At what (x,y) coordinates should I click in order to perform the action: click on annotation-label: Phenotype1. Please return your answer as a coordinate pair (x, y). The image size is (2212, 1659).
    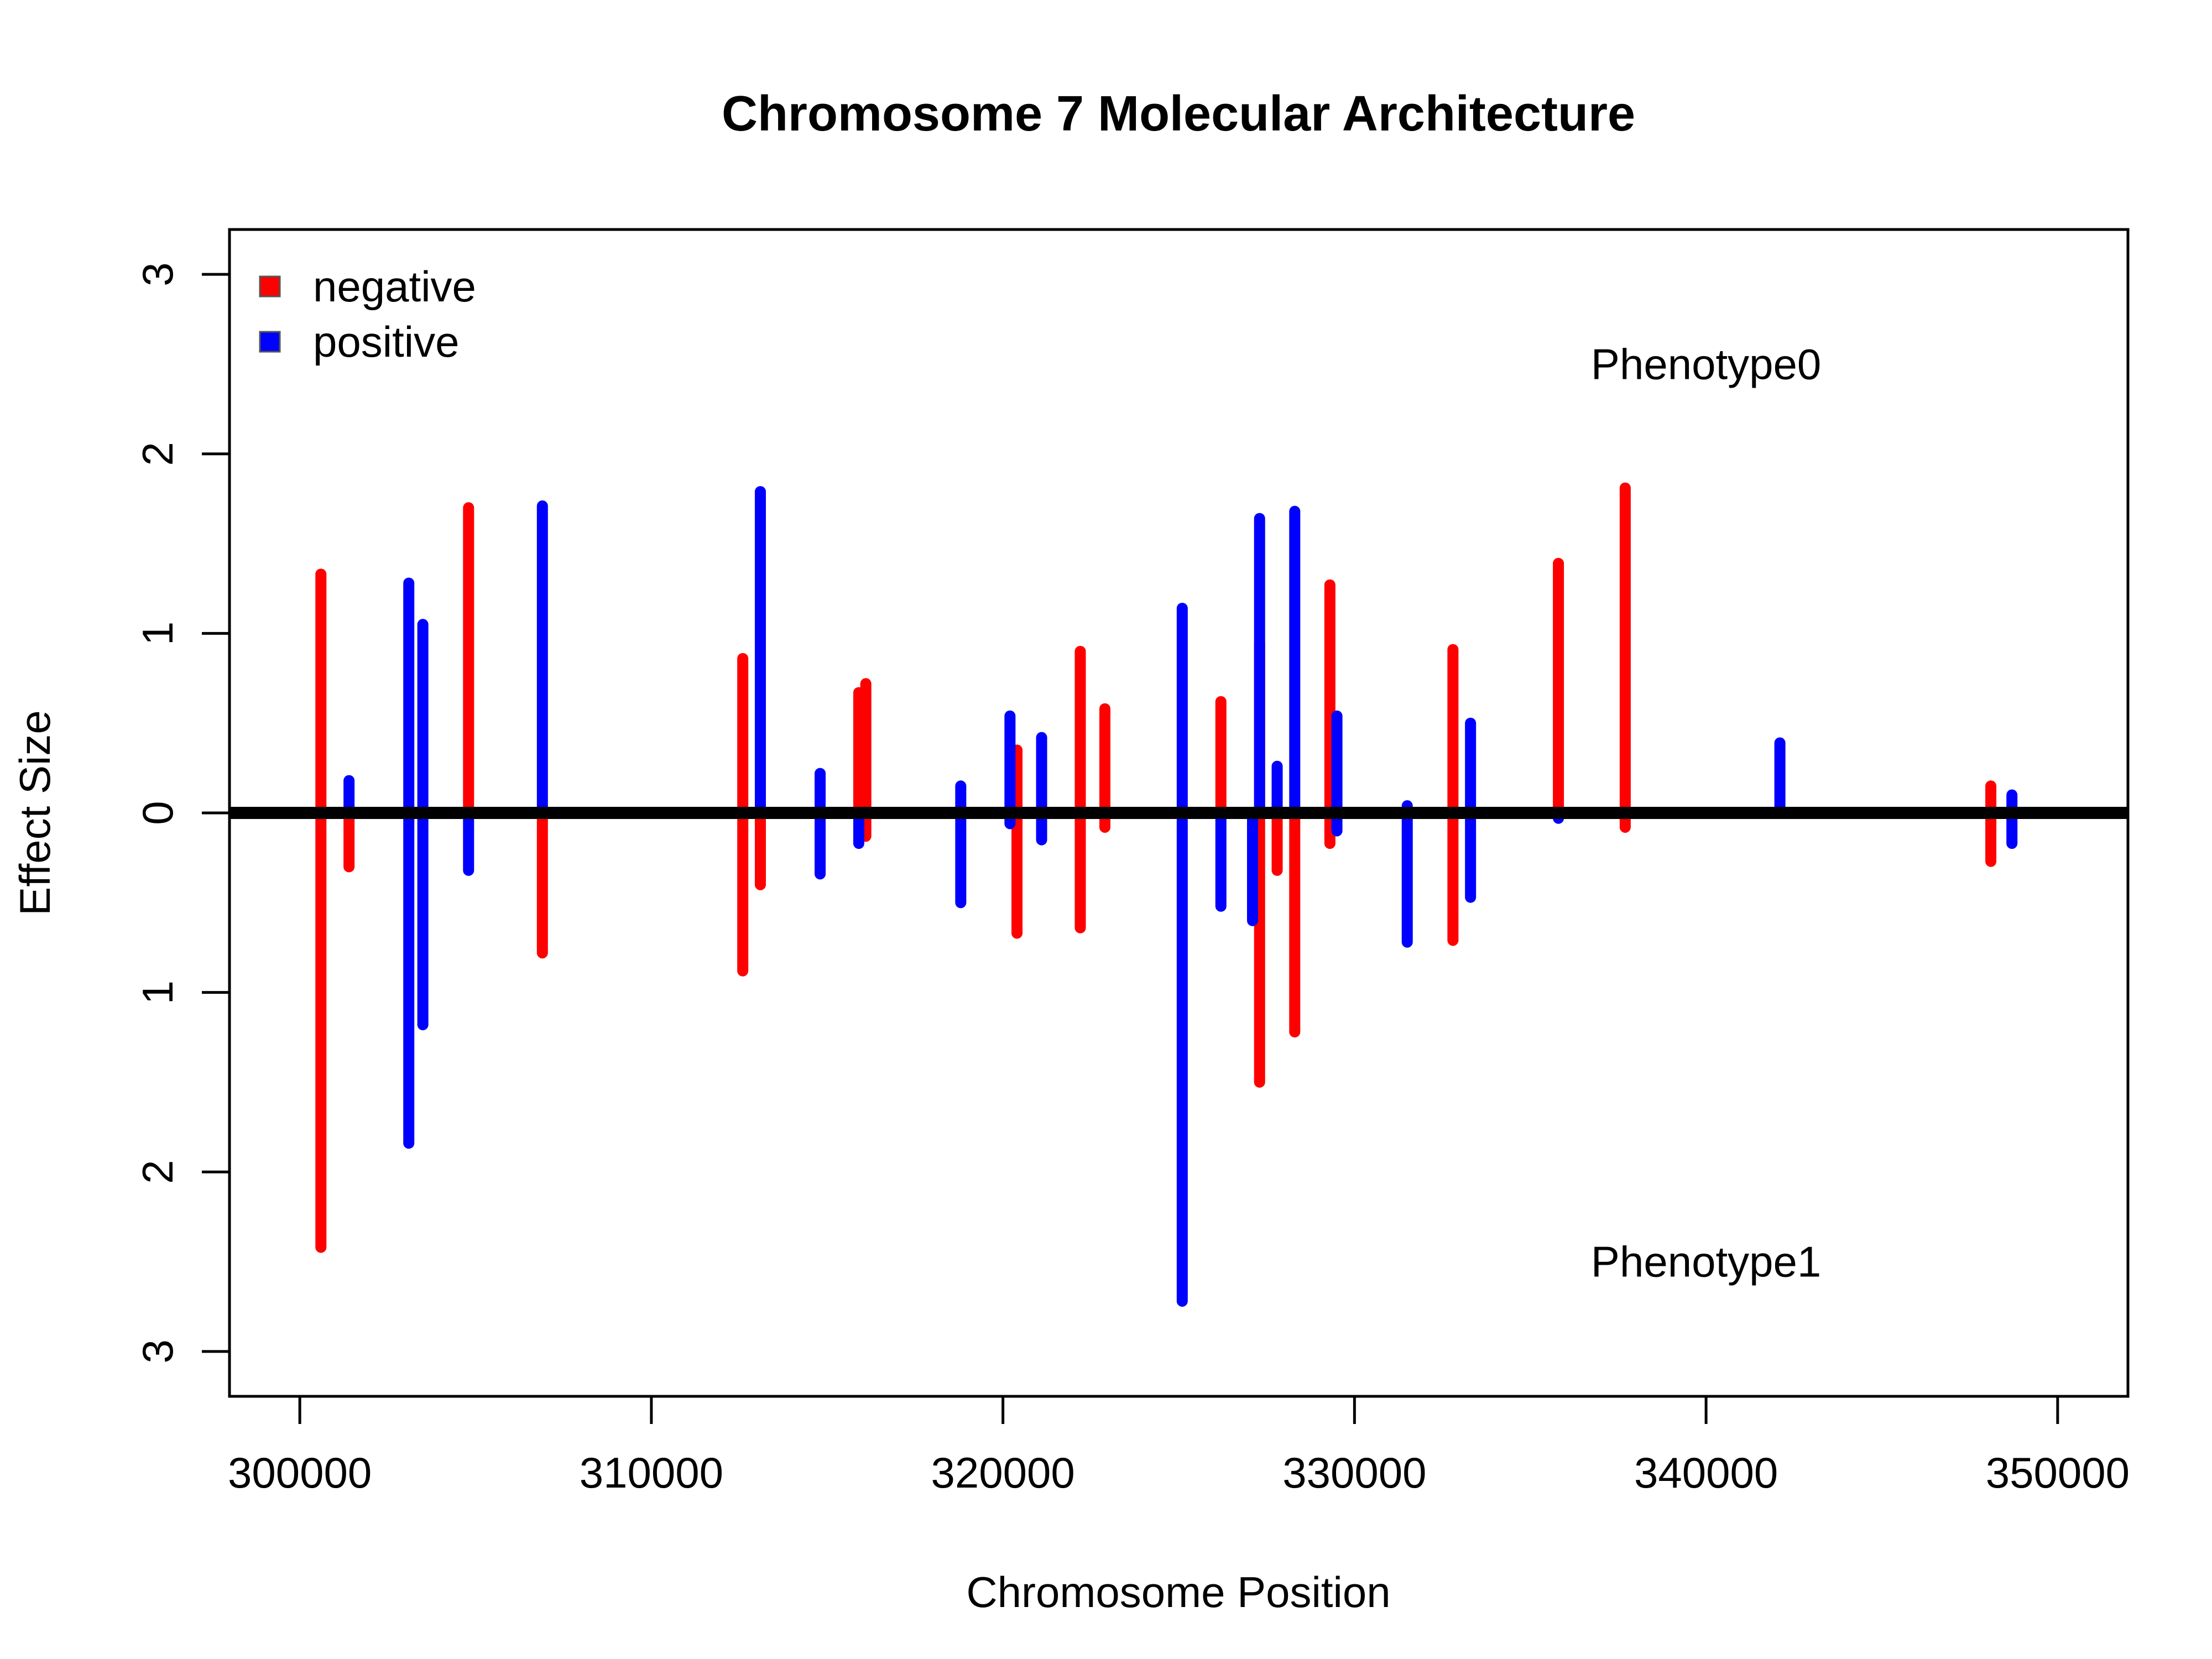
    Looking at the image, I should click on (1706, 1262).